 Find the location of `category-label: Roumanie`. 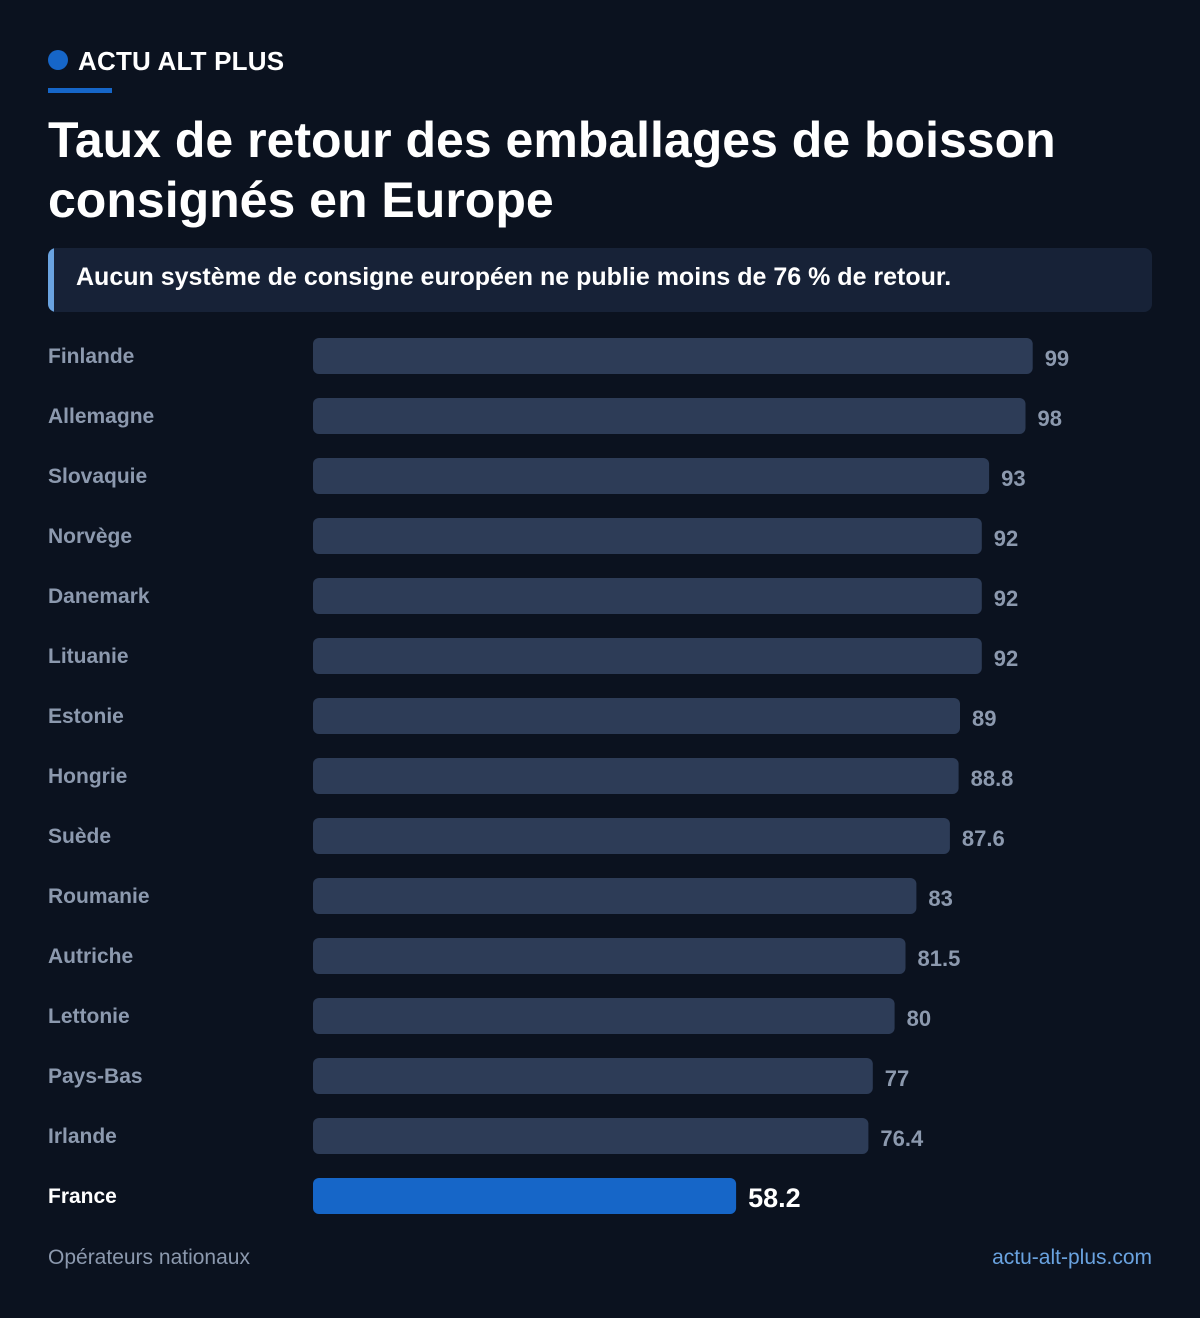

category-label: Roumanie is located at coordinates (99, 896).